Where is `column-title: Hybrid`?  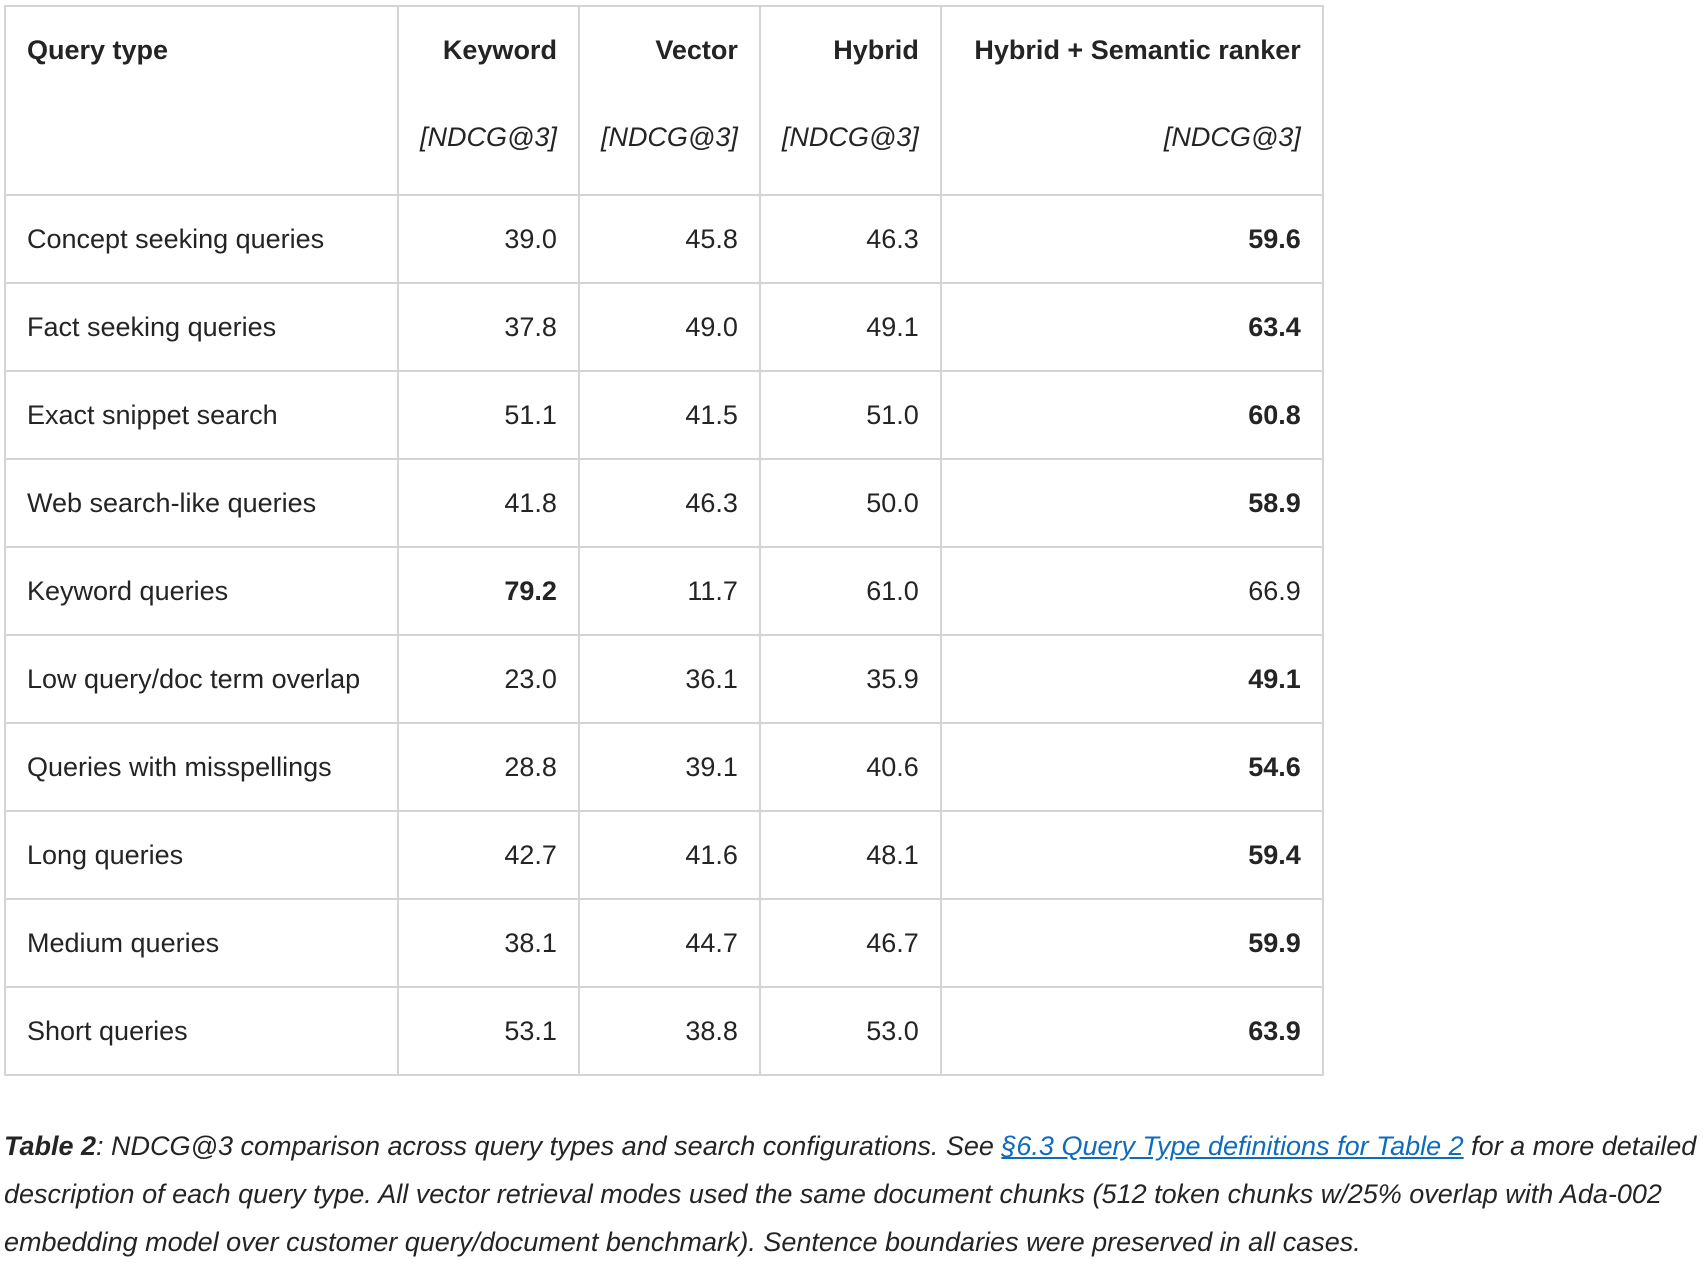
column-title: Hybrid is located at coordinates (876, 50).